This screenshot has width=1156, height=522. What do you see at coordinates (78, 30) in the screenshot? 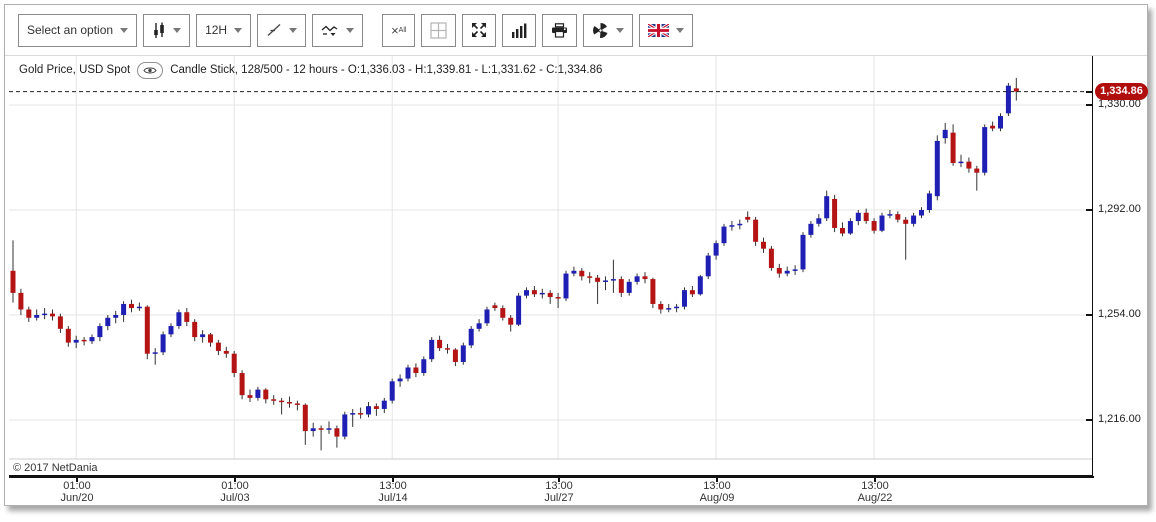
I see `instrument-select: Select an option` at bounding box center [78, 30].